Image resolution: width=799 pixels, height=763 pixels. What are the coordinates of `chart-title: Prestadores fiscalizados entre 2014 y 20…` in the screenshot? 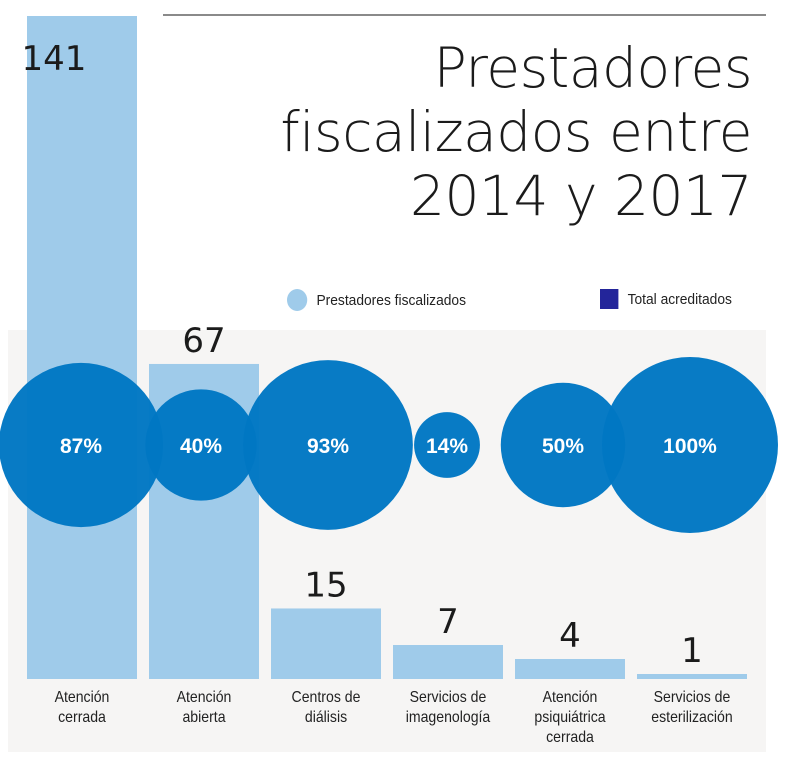 It's located at (516, 132).